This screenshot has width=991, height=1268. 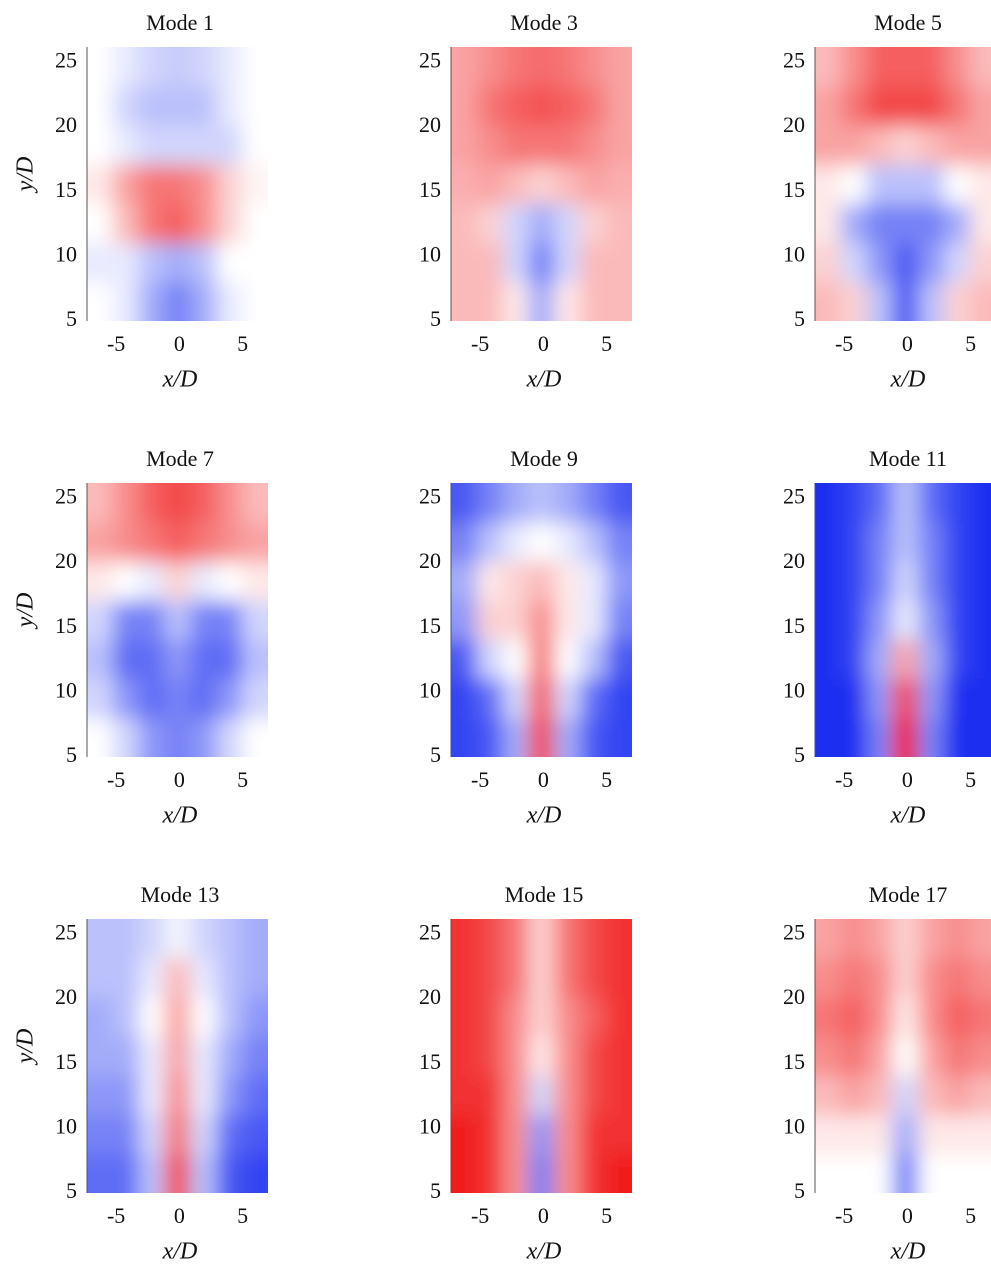 I want to click on y-axis-label: y/D, so click(x=26, y=1047).